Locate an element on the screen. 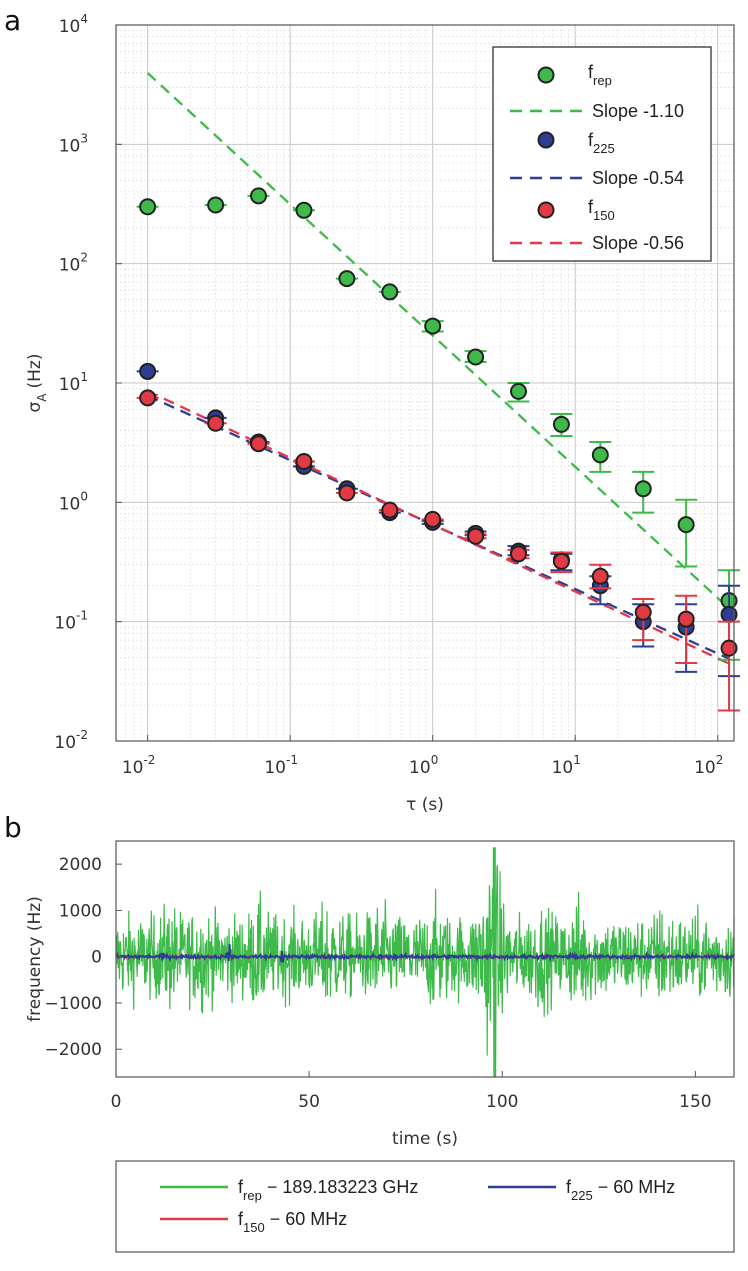  legend-b-f150-label: f150 − 60 MHz is located at coordinates (292, 1222).